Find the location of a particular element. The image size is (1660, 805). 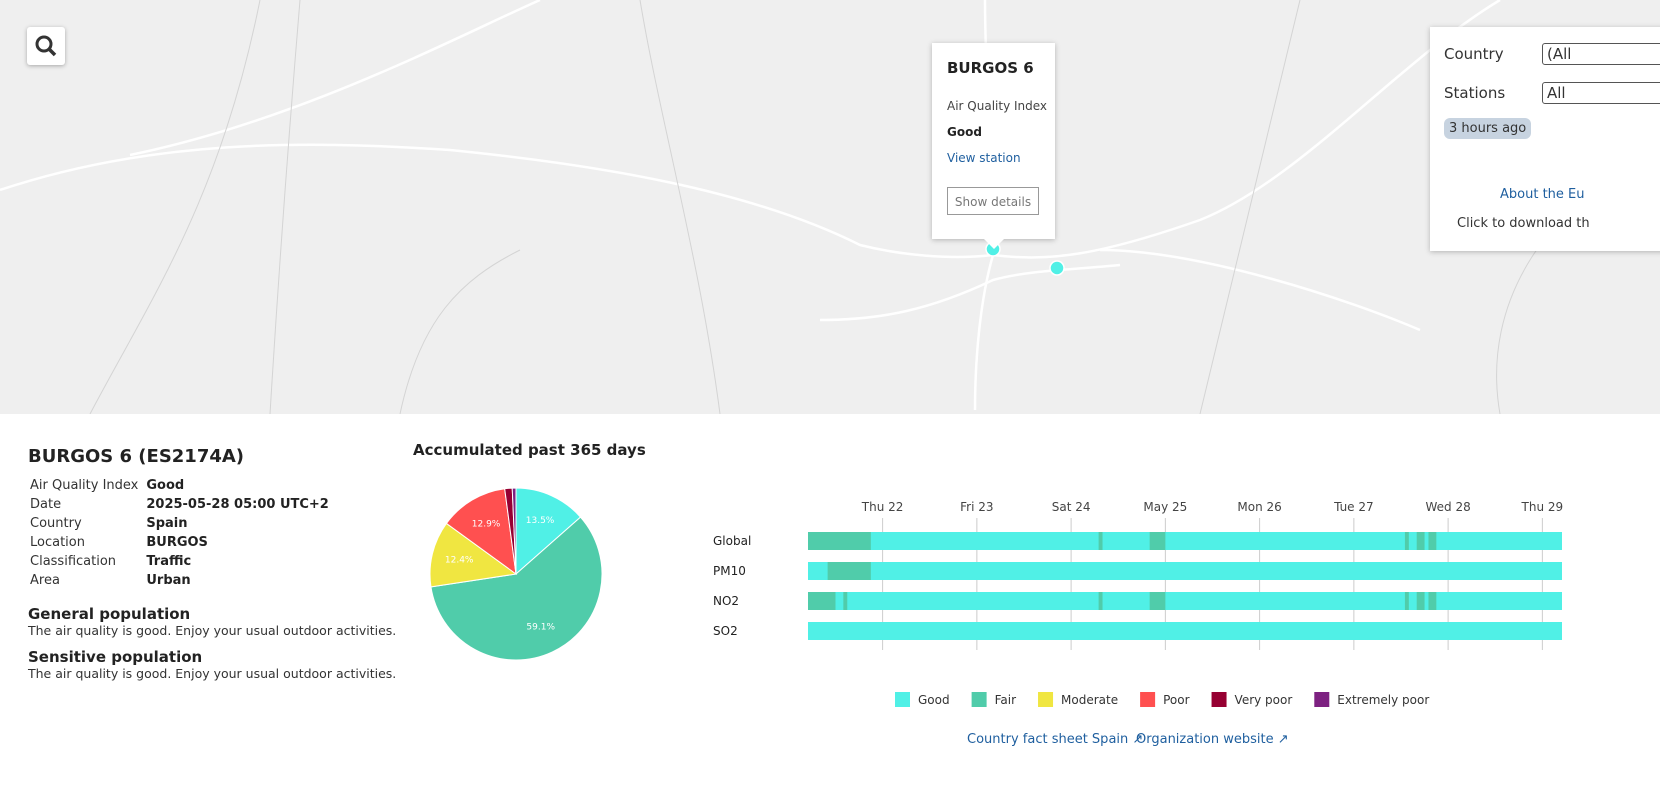

info-row: Air Quality Index Good is located at coordinates (178, 486).